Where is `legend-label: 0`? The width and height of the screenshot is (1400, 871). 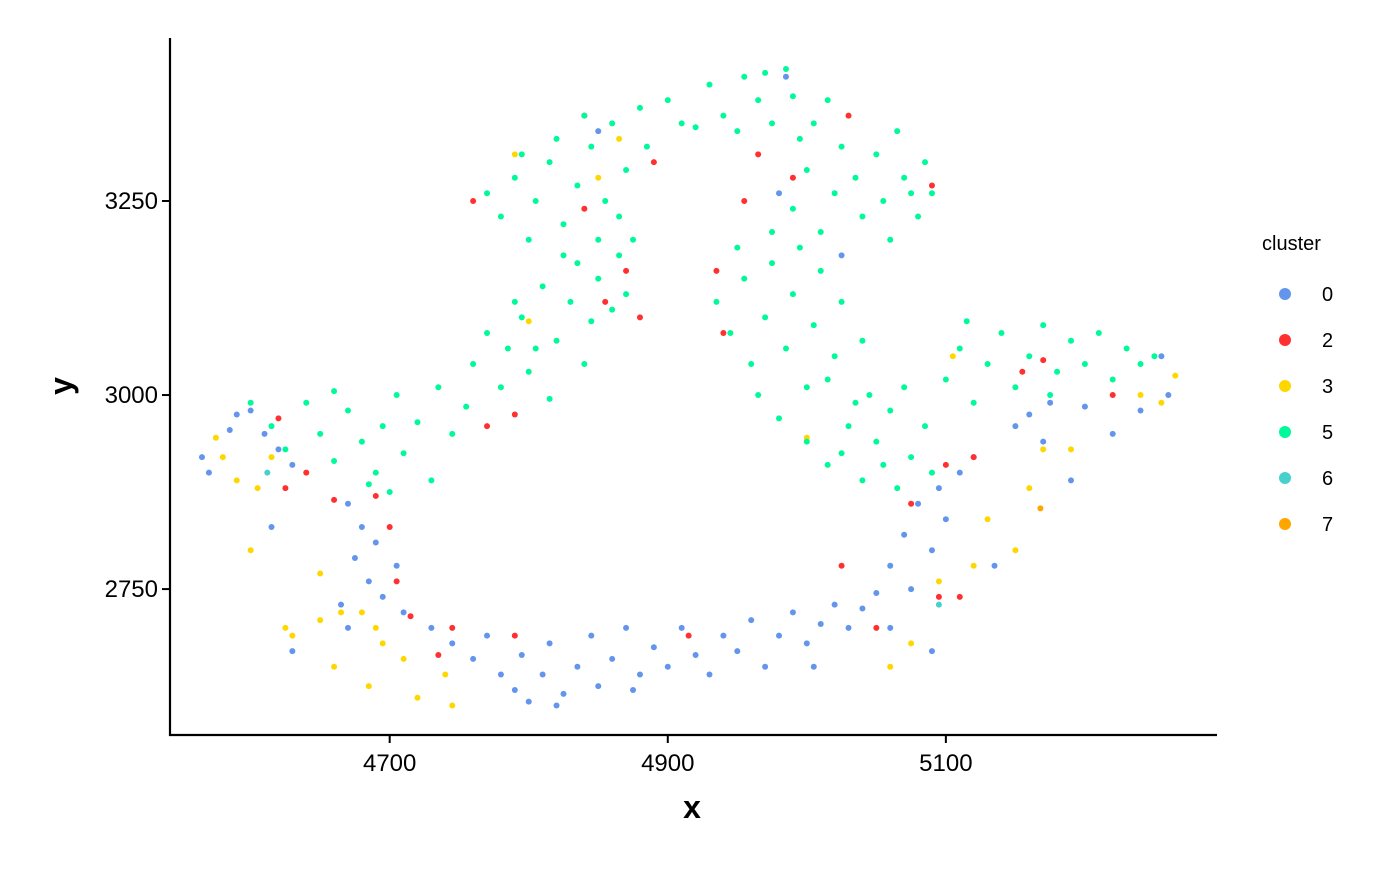
legend-label: 0 is located at coordinates (1327, 295).